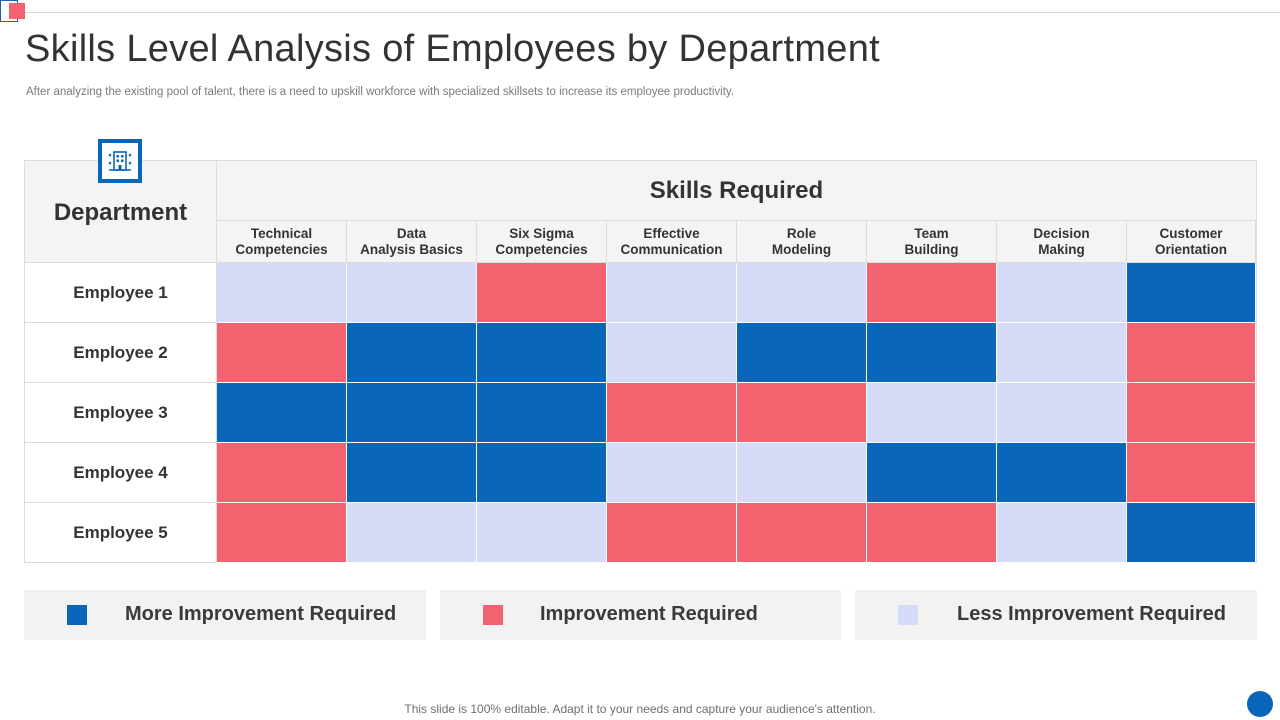  Describe the element at coordinates (1062, 242) in the screenshot. I see `column-header: Decision Making` at that location.